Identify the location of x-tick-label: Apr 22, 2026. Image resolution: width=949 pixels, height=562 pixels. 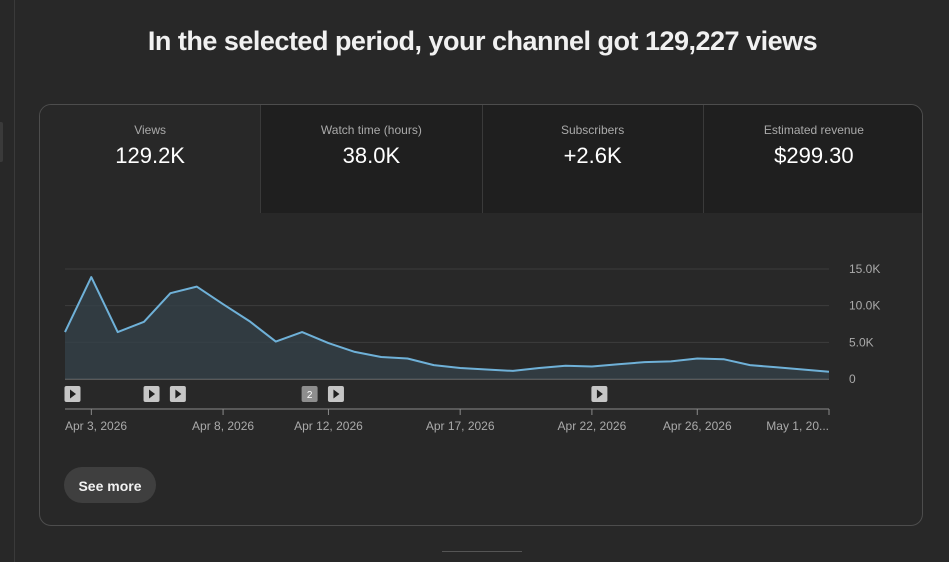
(592, 426).